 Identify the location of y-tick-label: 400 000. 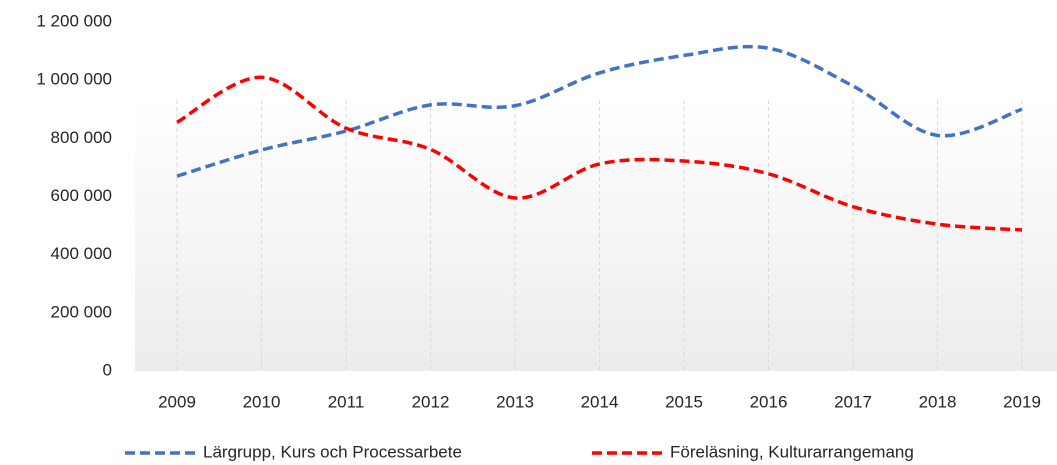
(81, 253).